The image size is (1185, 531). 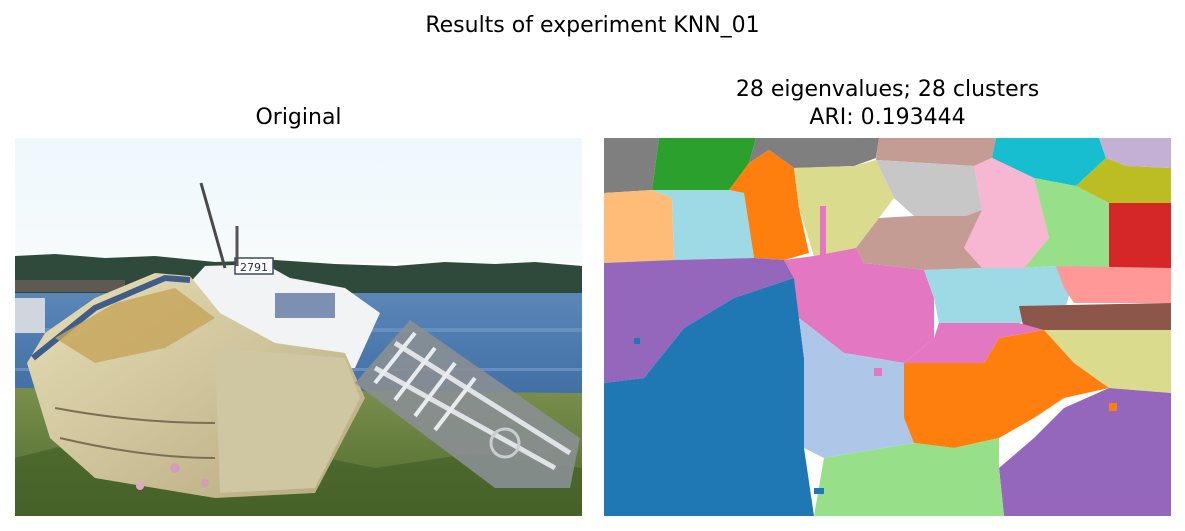 What do you see at coordinates (887, 117) in the screenshot?
I see `segmentation-title-line2: ARI: 0.193444` at bounding box center [887, 117].